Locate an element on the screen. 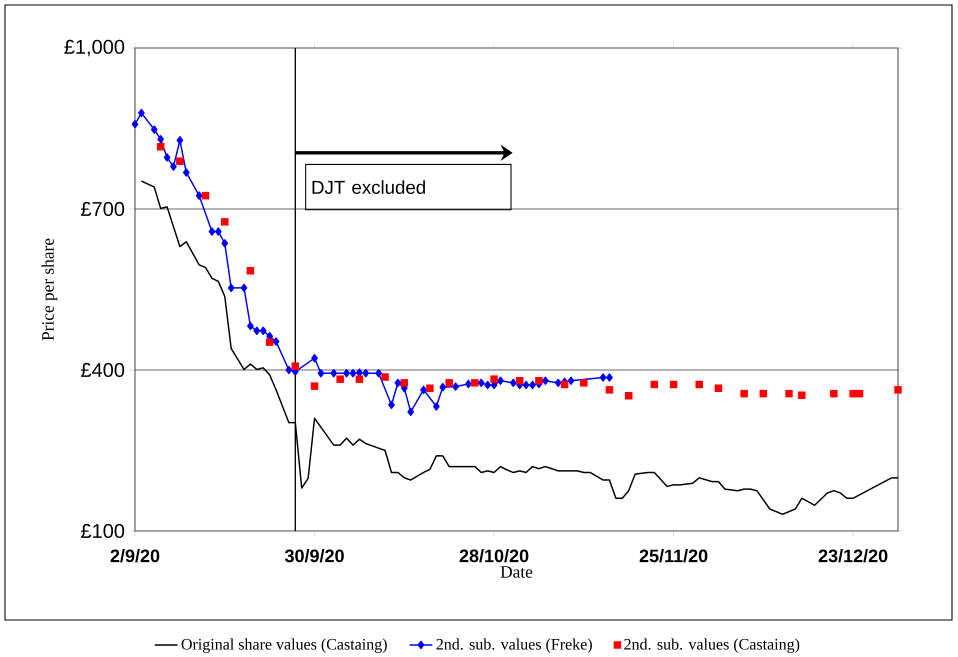  x-tick-label: 23/12/20 is located at coordinates (853, 555).